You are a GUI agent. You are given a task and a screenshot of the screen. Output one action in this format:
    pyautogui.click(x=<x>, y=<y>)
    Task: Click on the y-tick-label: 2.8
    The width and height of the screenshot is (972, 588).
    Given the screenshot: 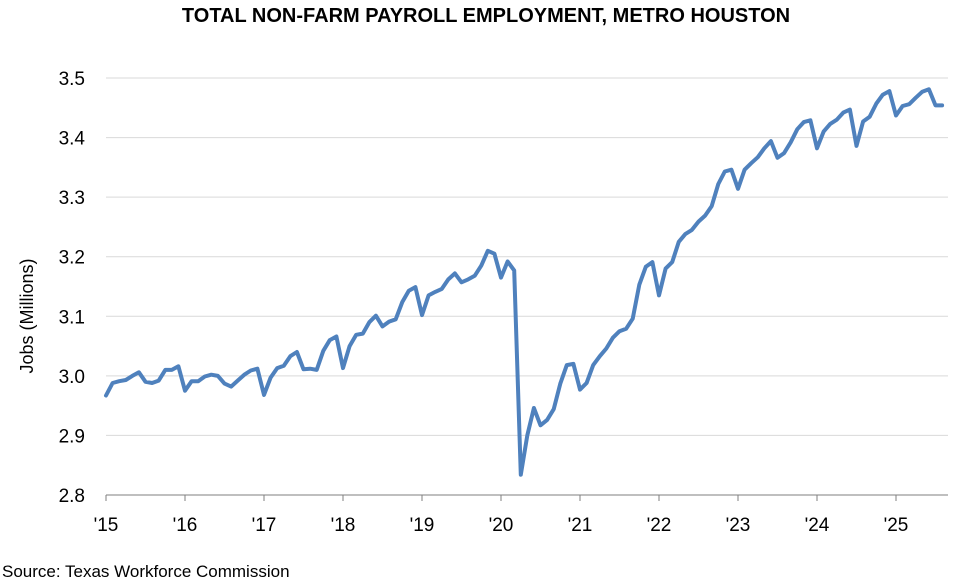 What is the action you would take?
    pyautogui.click(x=72, y=496)
    